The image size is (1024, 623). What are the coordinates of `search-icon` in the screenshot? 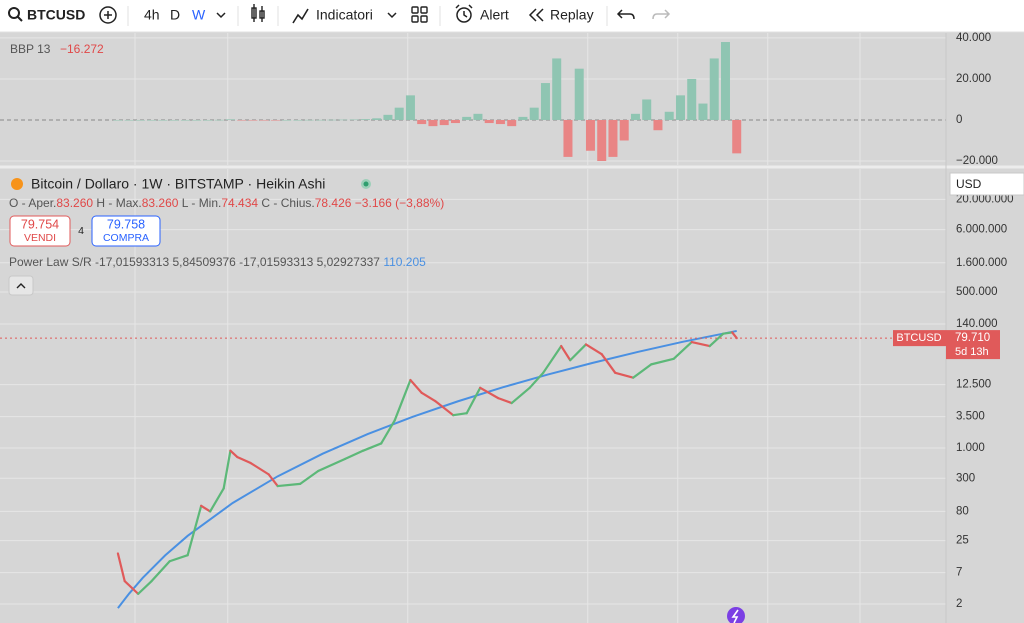 It's located at (15, 14).